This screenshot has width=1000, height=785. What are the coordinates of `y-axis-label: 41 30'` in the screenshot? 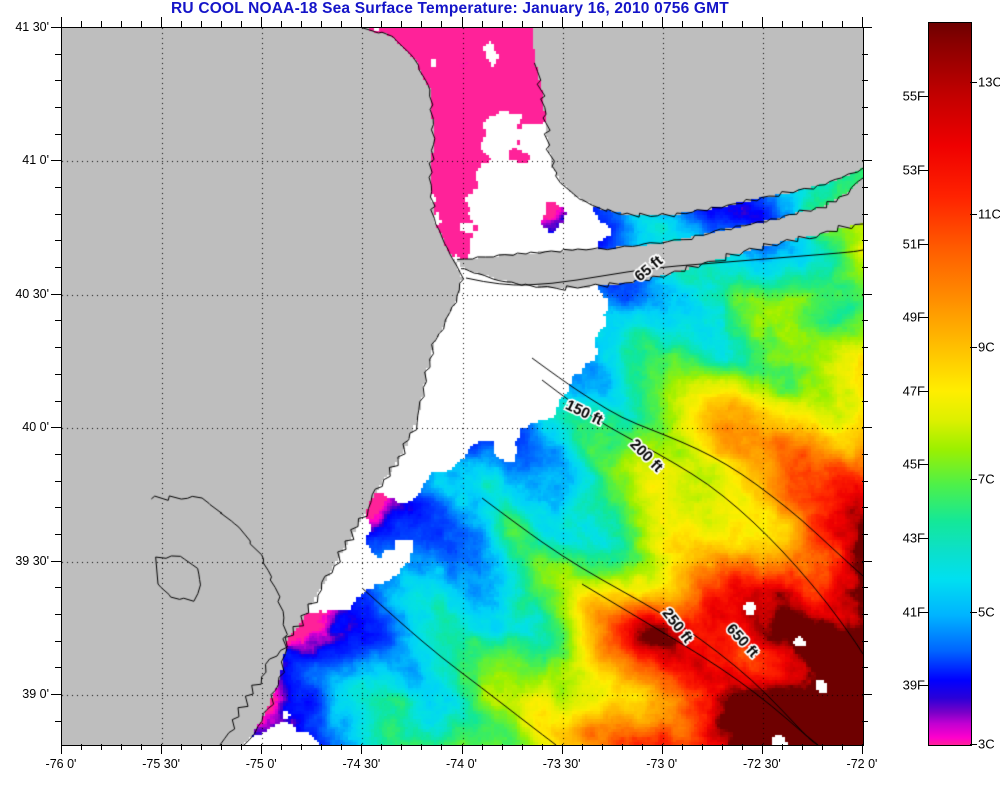 It's located at (32, 27).